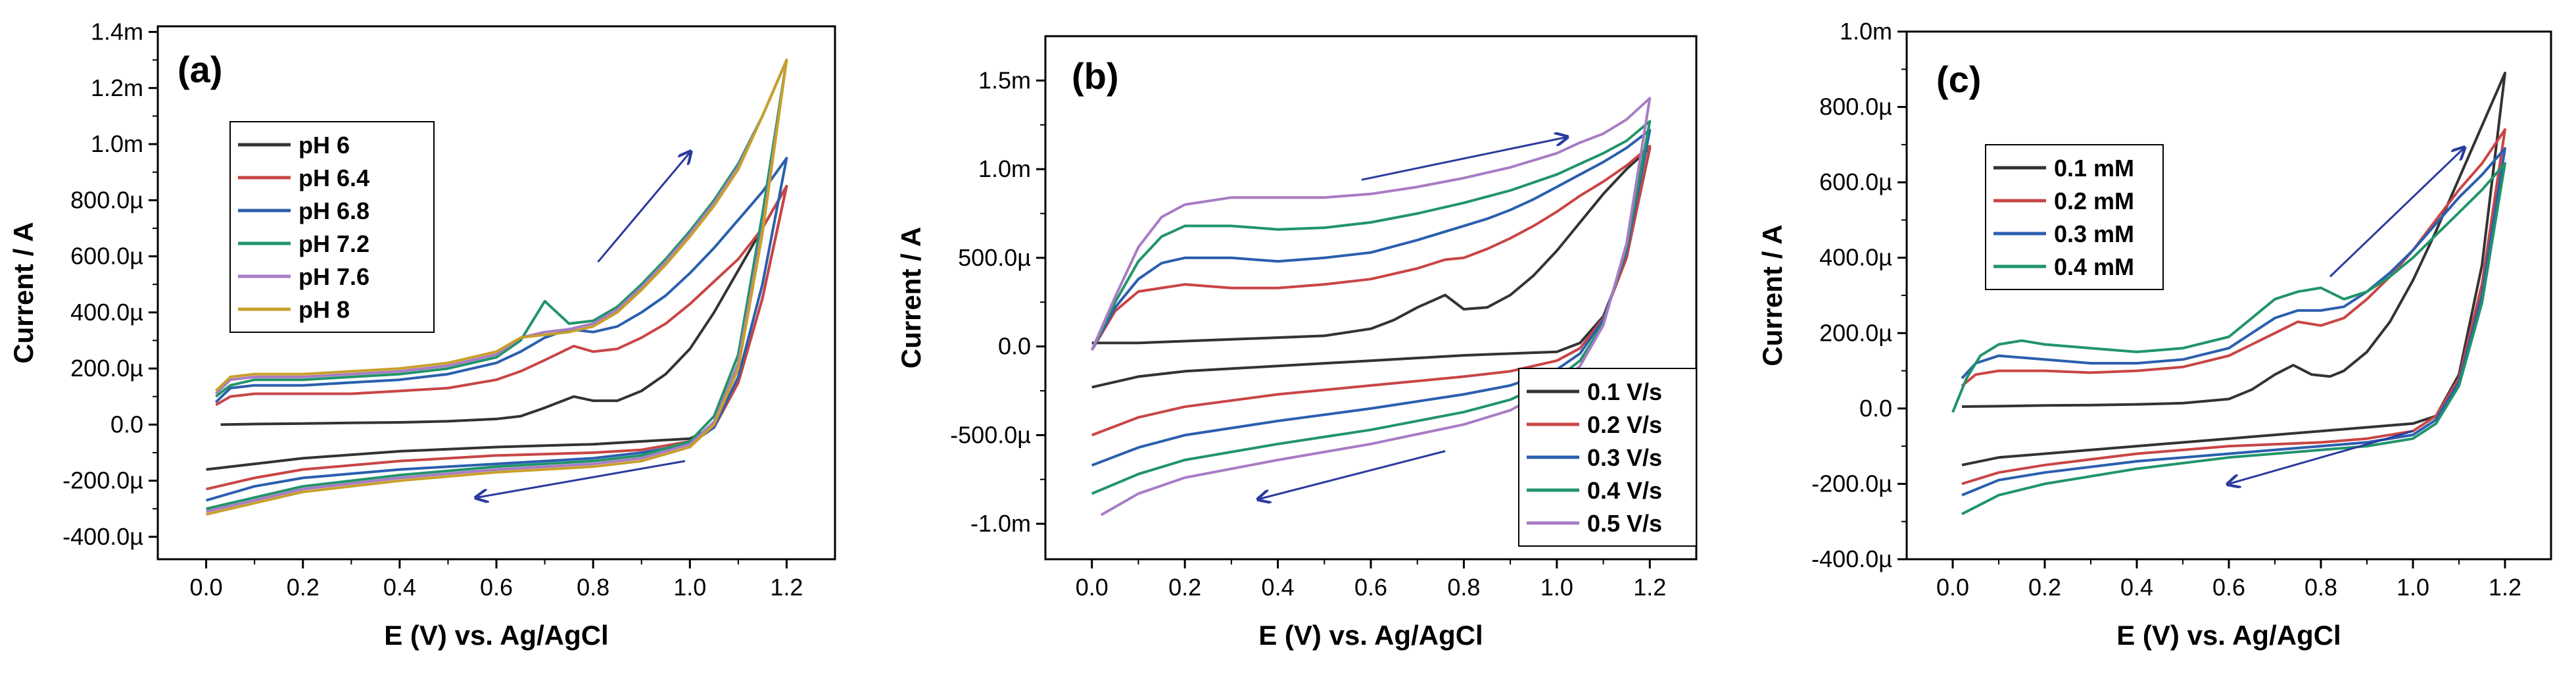  What do you see at coordinates (2094, 201) in the screenshot?
I see `legend-label: 0.2 mM` at bounding box center [2094, 201].